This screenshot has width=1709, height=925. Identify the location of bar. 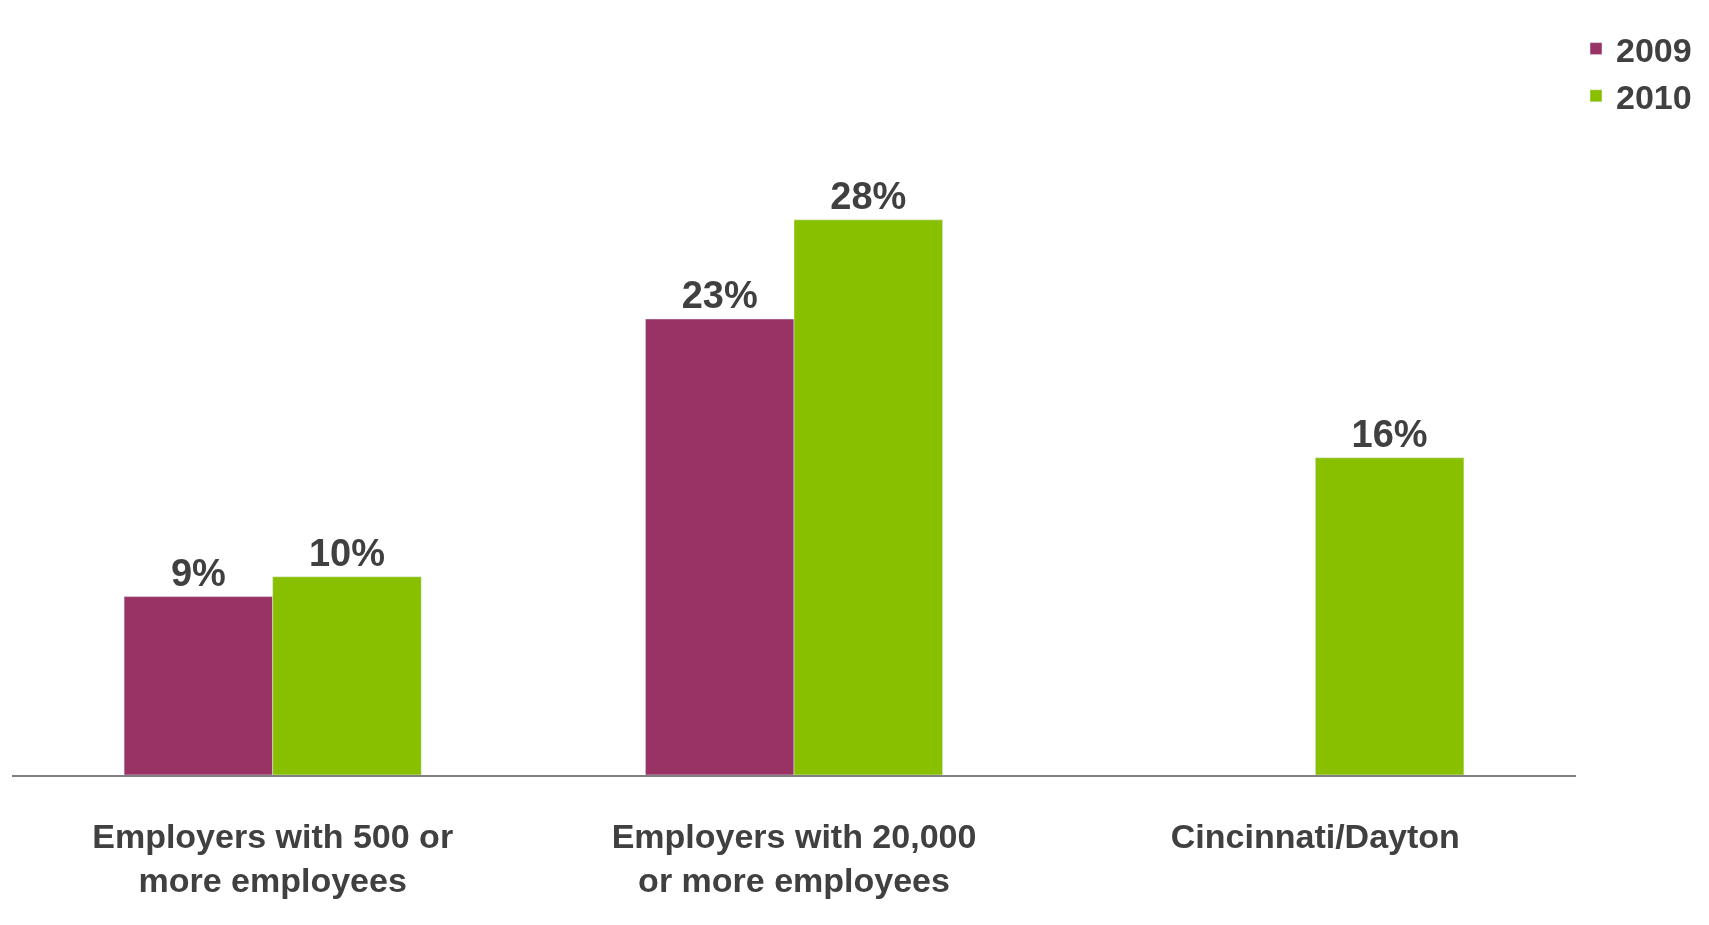
(1390, 616).